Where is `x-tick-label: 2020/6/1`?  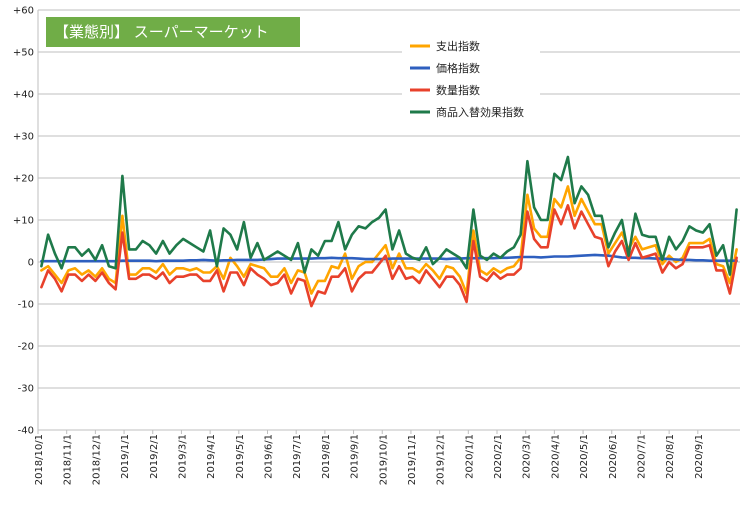 x-tick-label: 2020/6/1 is located at coordinates (613, 456).